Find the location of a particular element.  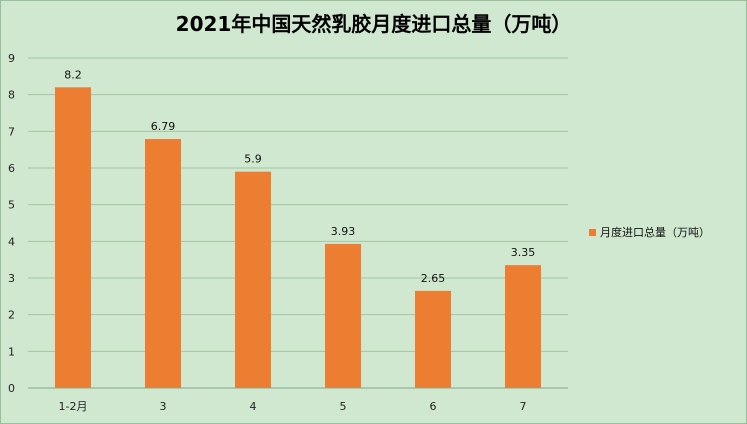

data-label: 2.65 is located at coordinates (433, 278).